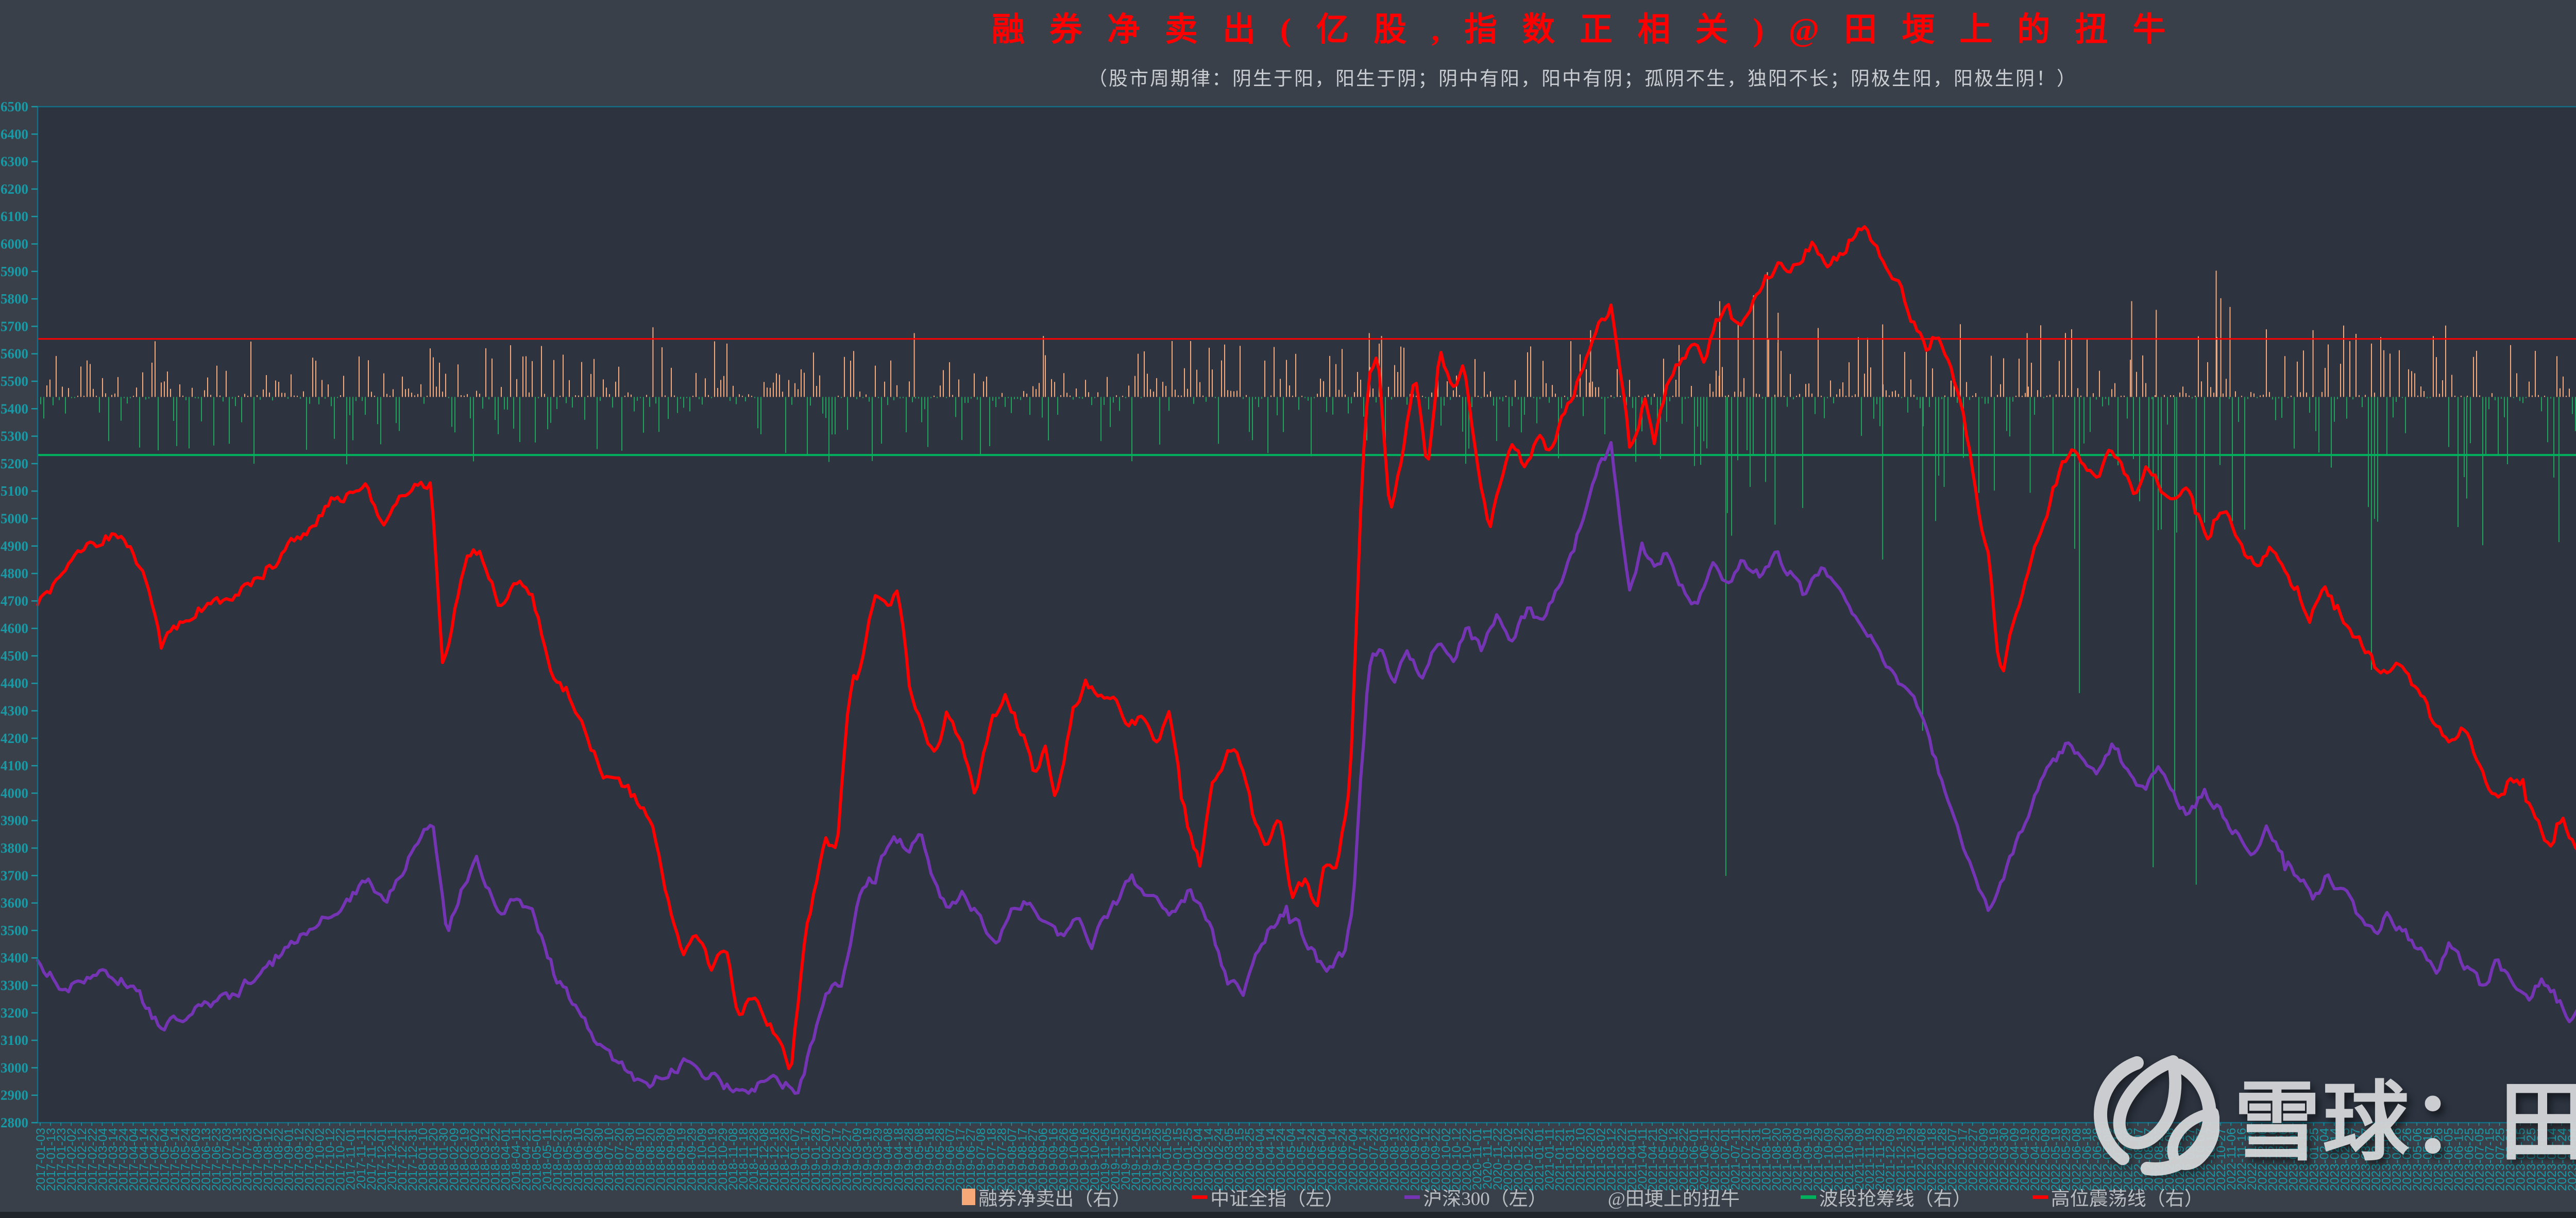 The image size is (2576, 1218). Describe the element at coordinates (1229, 1160) in the screenshot. I see `svg-text: 2020-03-05` at that location.